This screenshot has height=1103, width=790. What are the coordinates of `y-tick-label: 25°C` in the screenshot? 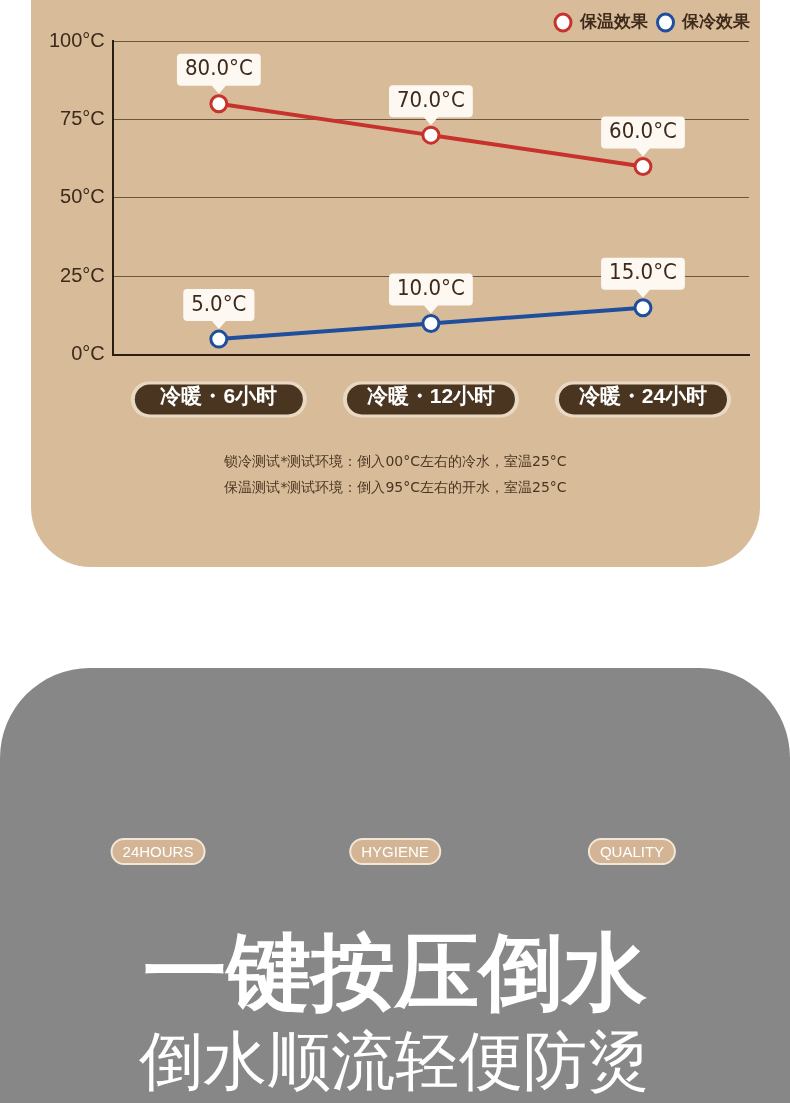 It's located at (82, 274).